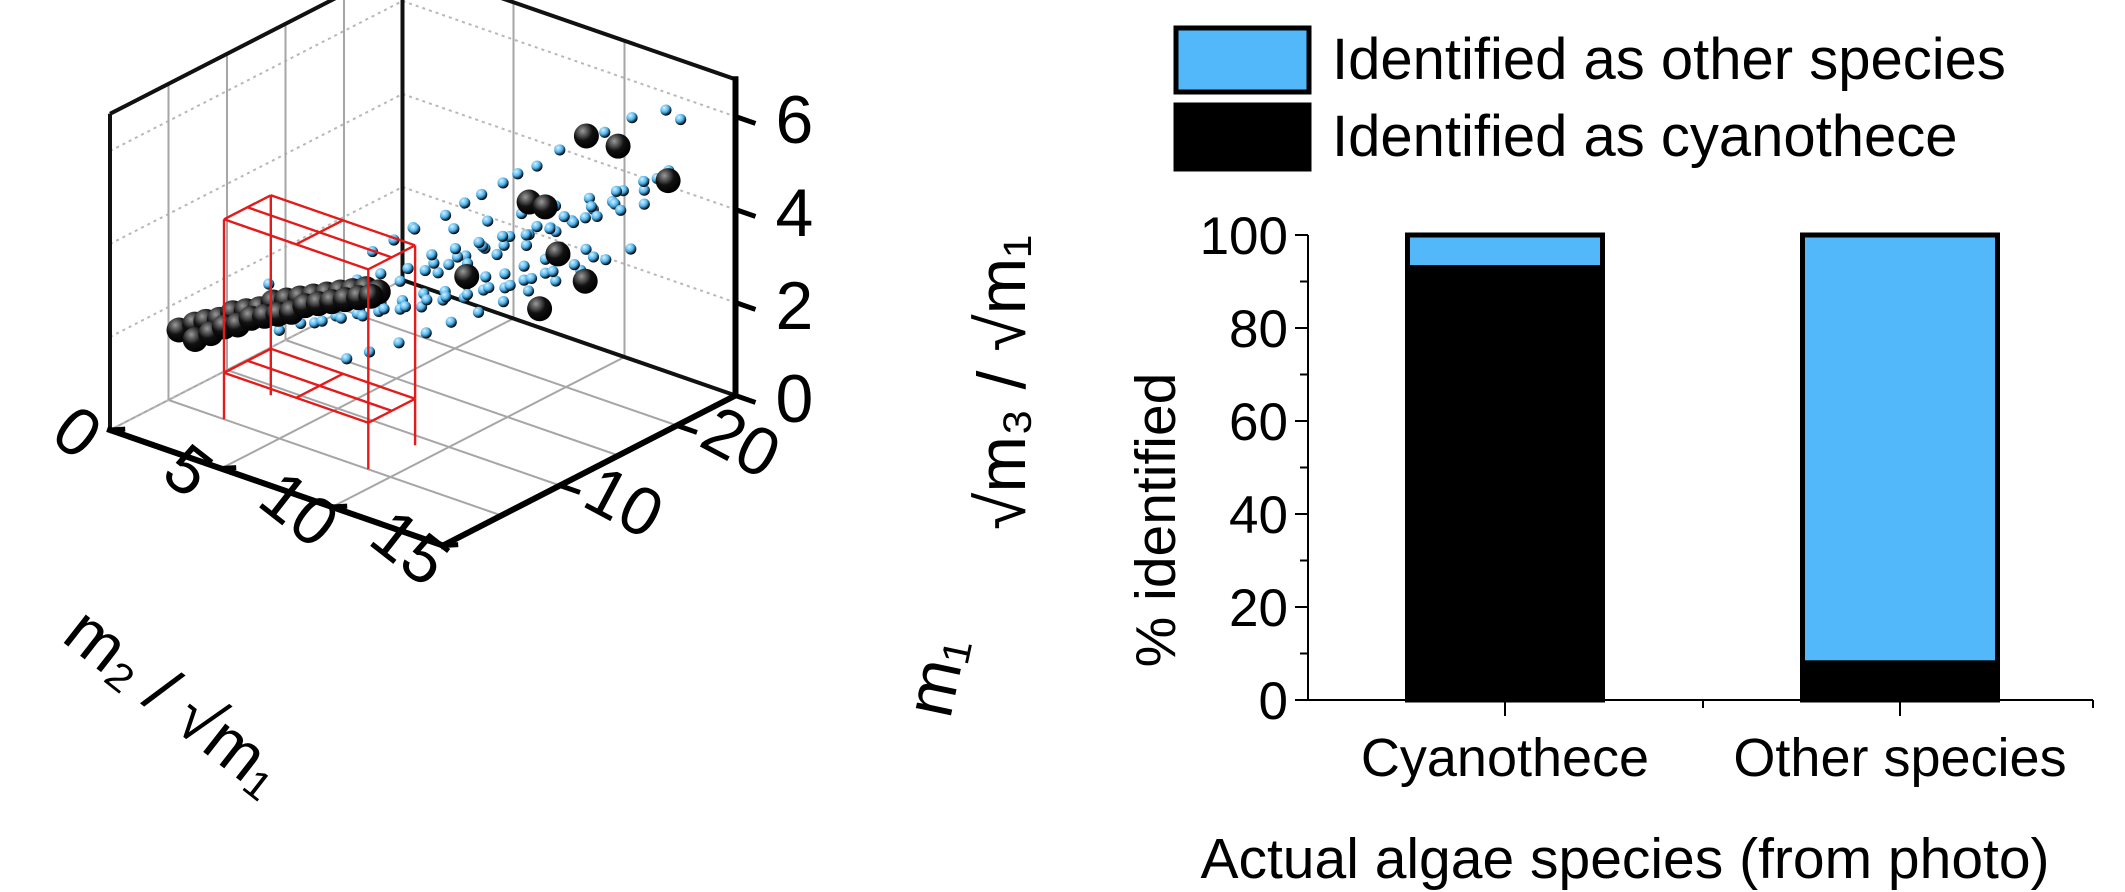  I want to click on bar-y-tick-label: 20, so click(1258, 608).